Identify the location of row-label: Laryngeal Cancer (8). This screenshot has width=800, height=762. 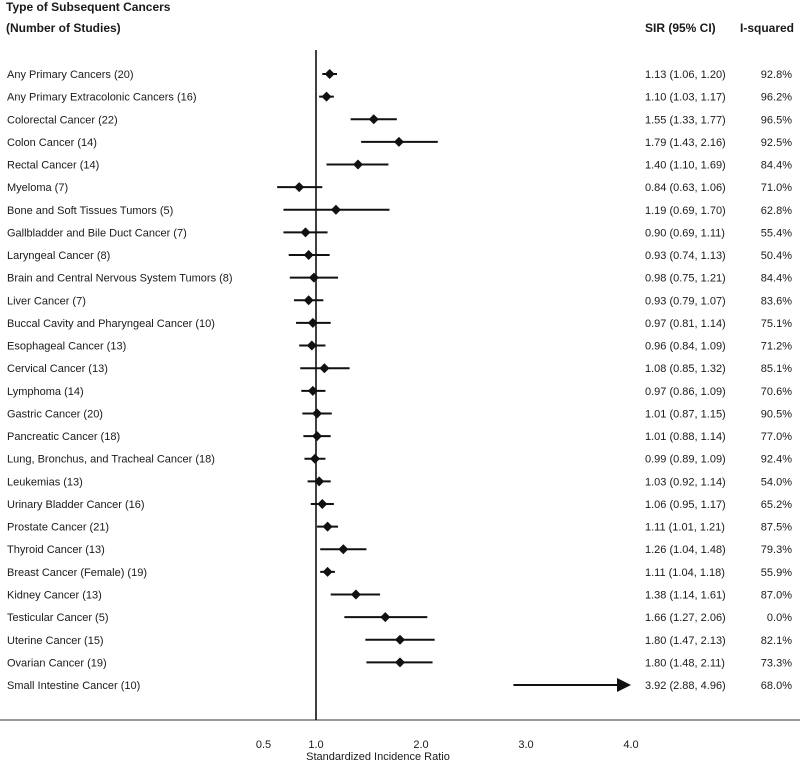
(58, 256).